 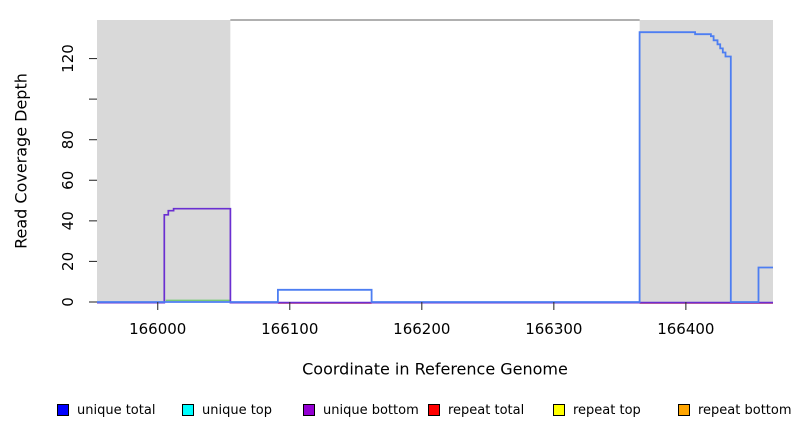 What do you see at coordinates (237, 410) in the screenshot?
I see `legend-label: unique top` at bounding box center [237, 410].